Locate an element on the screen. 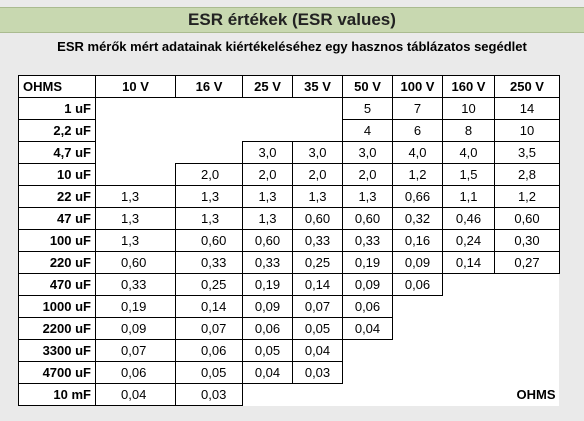  table-row: 1000 uF 0,19 0,14 0,09 0,07 0,06 is located at coordinates (289, 306).